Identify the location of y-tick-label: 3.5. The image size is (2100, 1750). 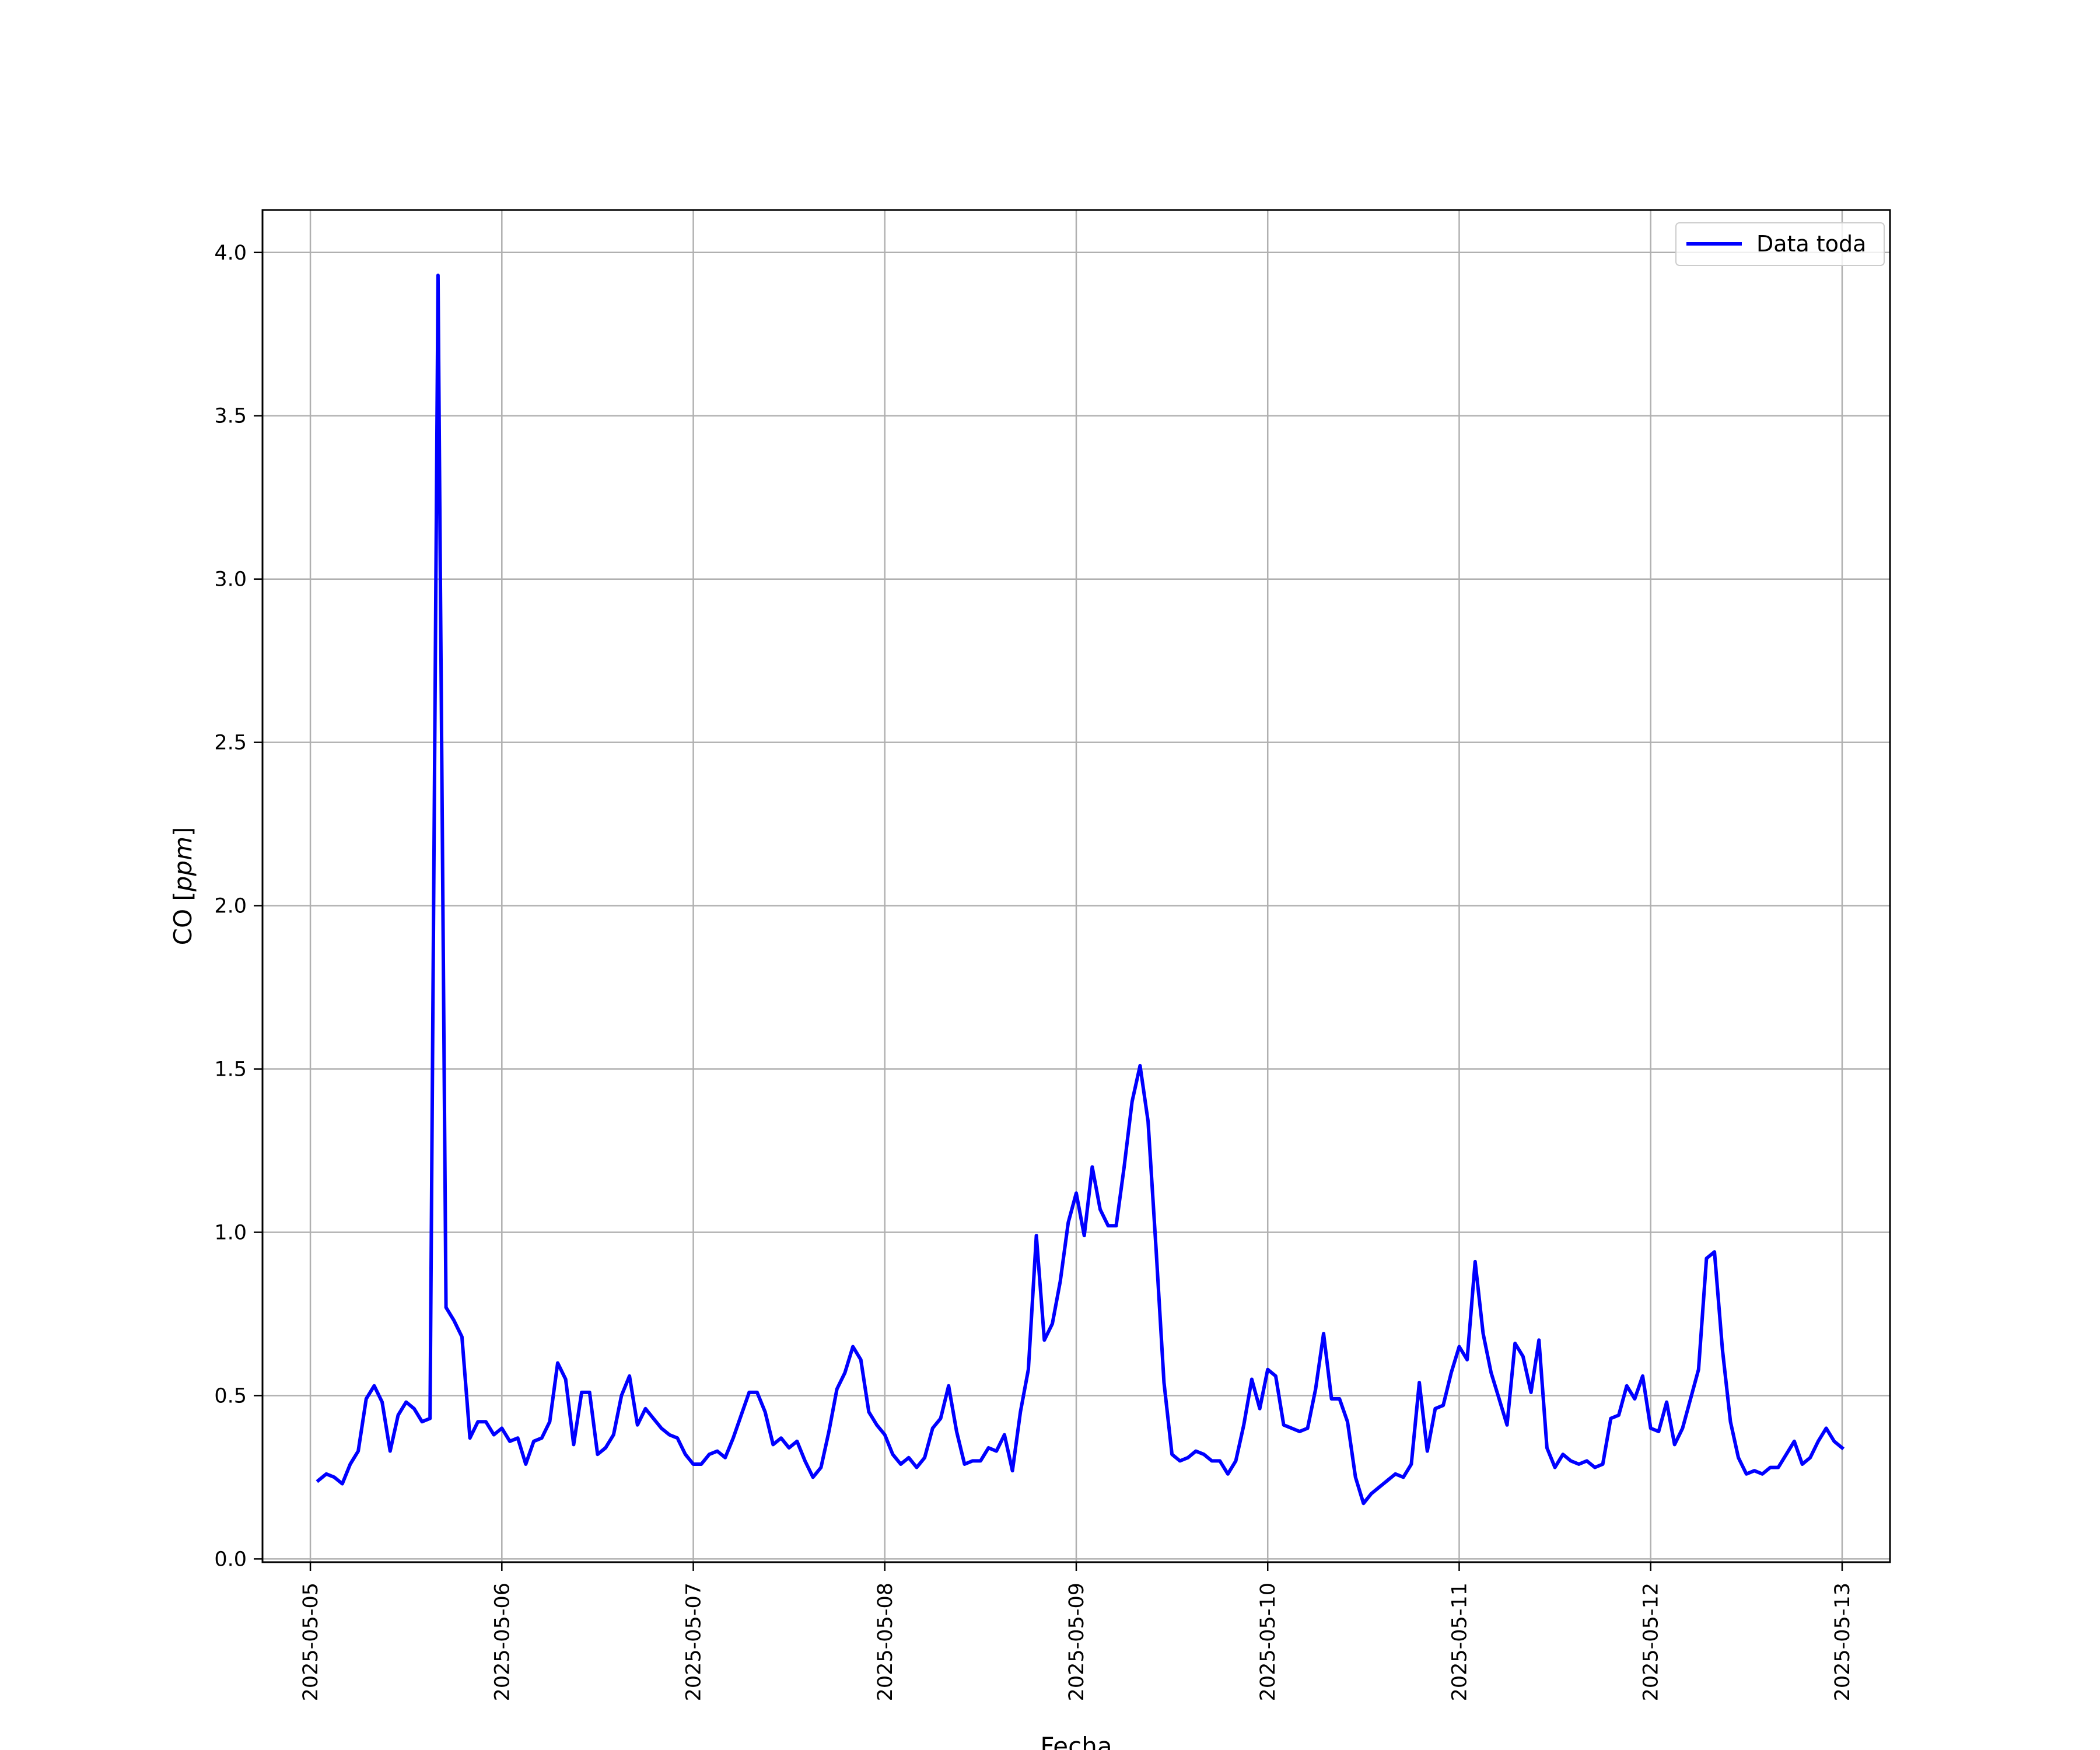
(230, 416).